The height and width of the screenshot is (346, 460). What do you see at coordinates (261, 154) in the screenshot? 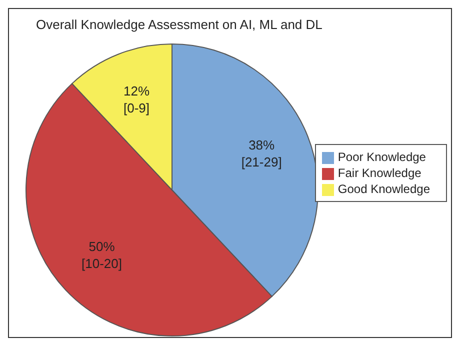
I see `data-label: 38% [21-29]` at bounding box center [261, 154].